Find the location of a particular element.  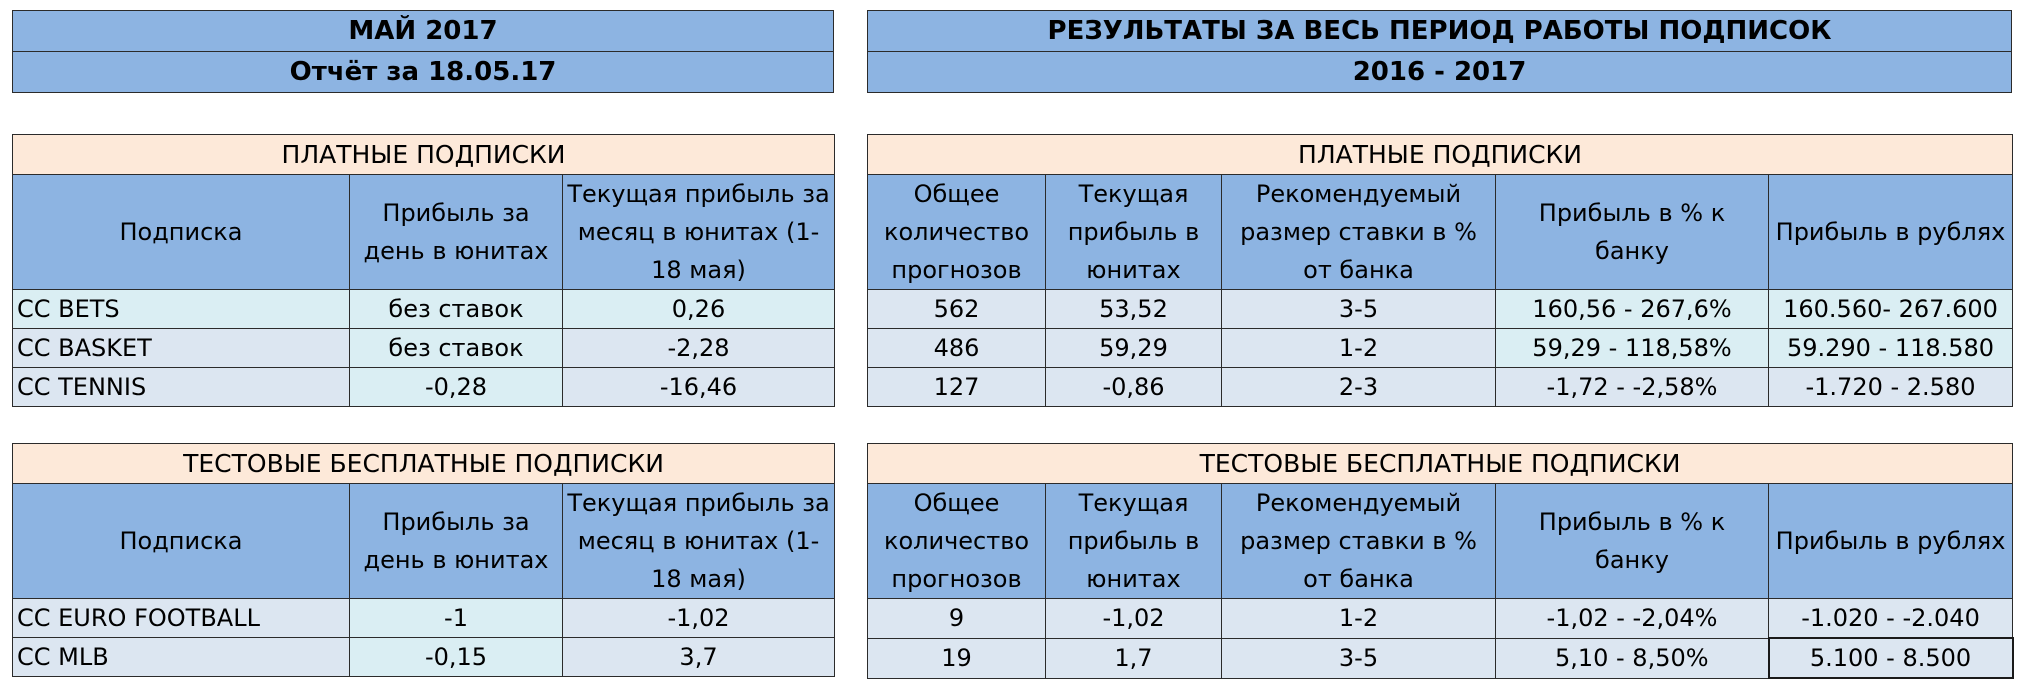

table-row: CC TENNIS -0,28 -16,46 is located at coordinates (424, 387).